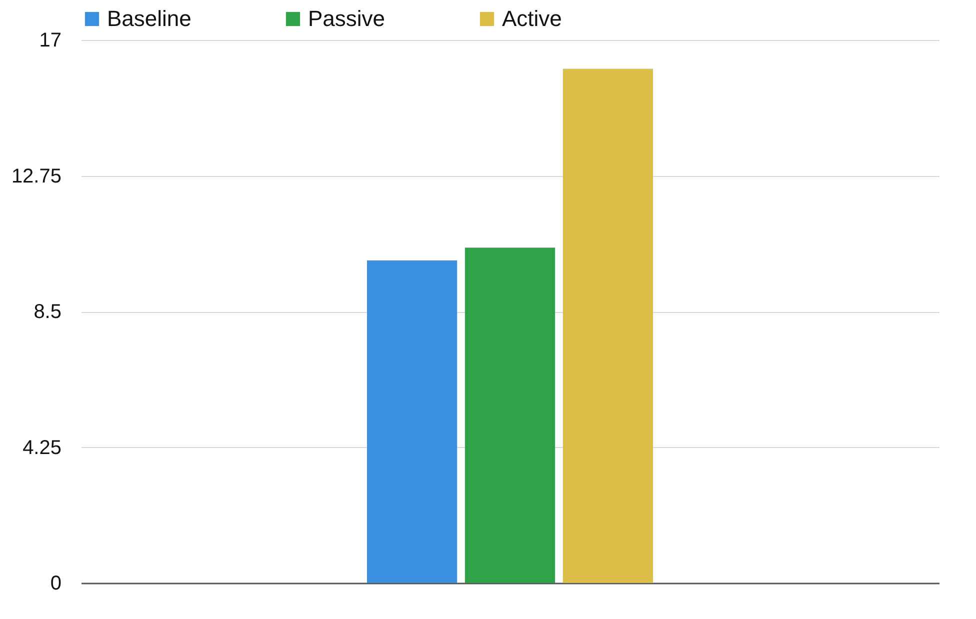  What do you see at coordinates (50, 41) in the screenshot?
I see `y-tick-label: 17` at bounding box center [50, 41].